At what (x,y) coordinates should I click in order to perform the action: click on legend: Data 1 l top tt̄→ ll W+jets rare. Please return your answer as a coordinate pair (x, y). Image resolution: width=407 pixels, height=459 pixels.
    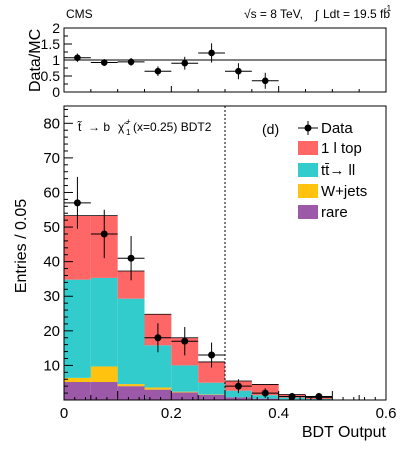
    Looking at the image, I should click on (332, 170).